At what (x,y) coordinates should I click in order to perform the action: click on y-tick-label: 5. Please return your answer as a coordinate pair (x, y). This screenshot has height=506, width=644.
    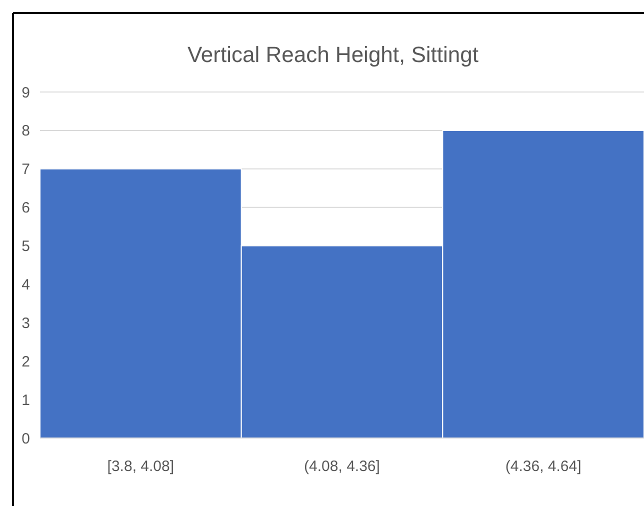
    Looking at the image, I should click on (26, 247).